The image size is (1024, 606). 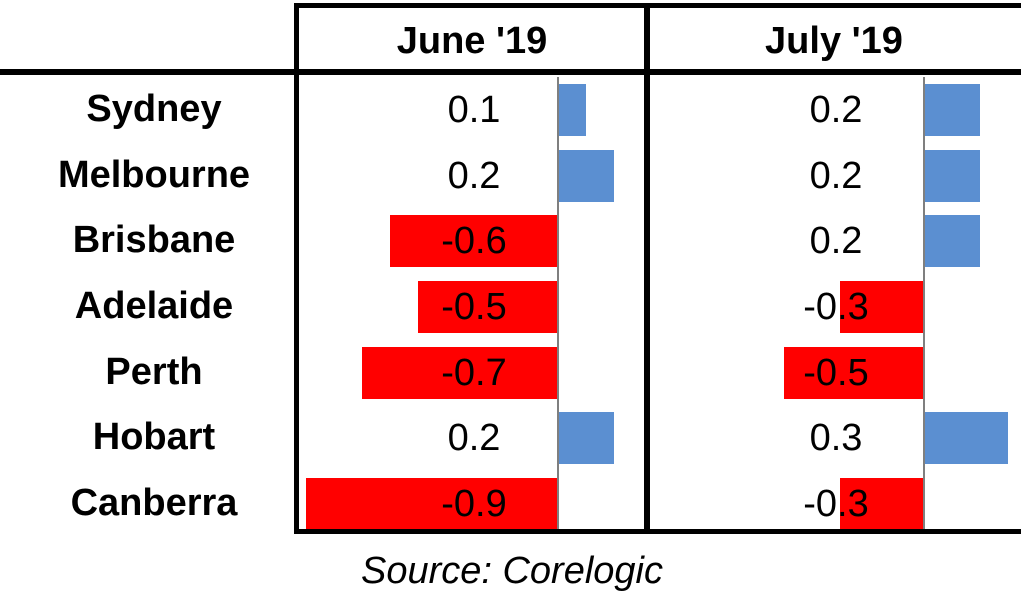 What do you see at coordinates (952, 175) in the screenshot?
I see `bar-melbourne-july` at bounding box center [952, 175].